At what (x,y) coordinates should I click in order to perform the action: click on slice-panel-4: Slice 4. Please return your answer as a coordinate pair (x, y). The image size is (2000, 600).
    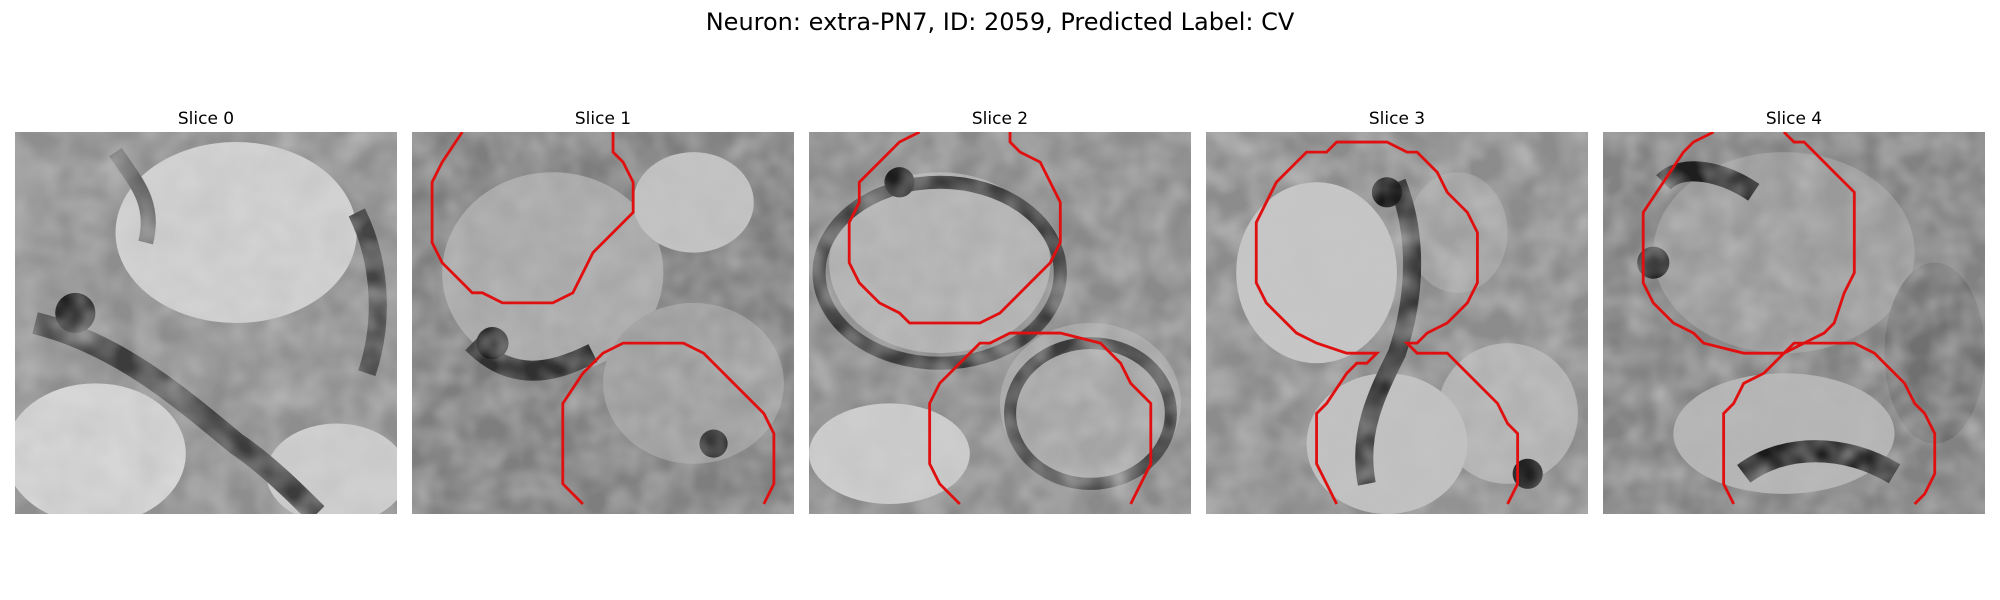
    Looking at the image, I should click on (1794, 310).